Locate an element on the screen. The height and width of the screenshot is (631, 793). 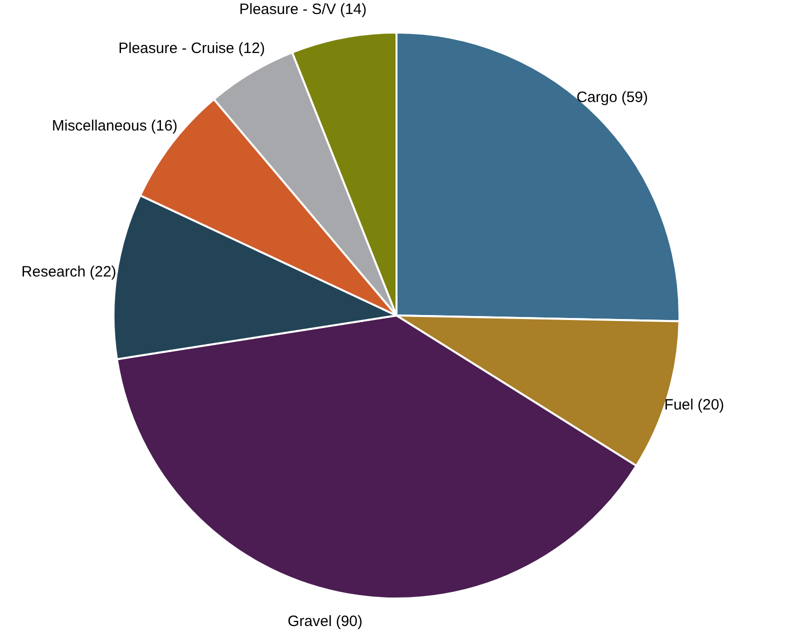
slice-label: Research is located at coordinates (53, 271).